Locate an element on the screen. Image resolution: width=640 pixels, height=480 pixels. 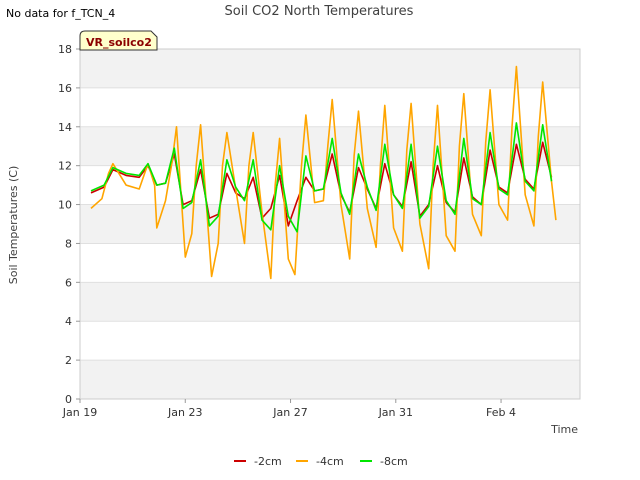
y-tick-label: 10 is located at coordinates (65, 205).